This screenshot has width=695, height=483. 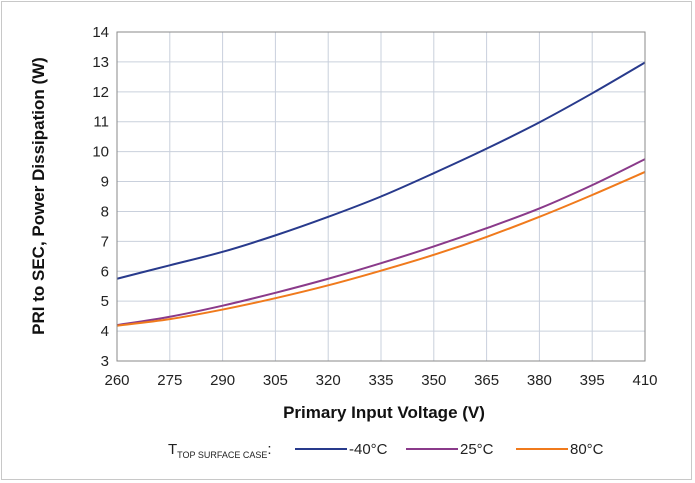 What do you see at coordinates (100, 32) in the screenshot?
I see `y-tick-label: 14` at bounding box center [100, 32].